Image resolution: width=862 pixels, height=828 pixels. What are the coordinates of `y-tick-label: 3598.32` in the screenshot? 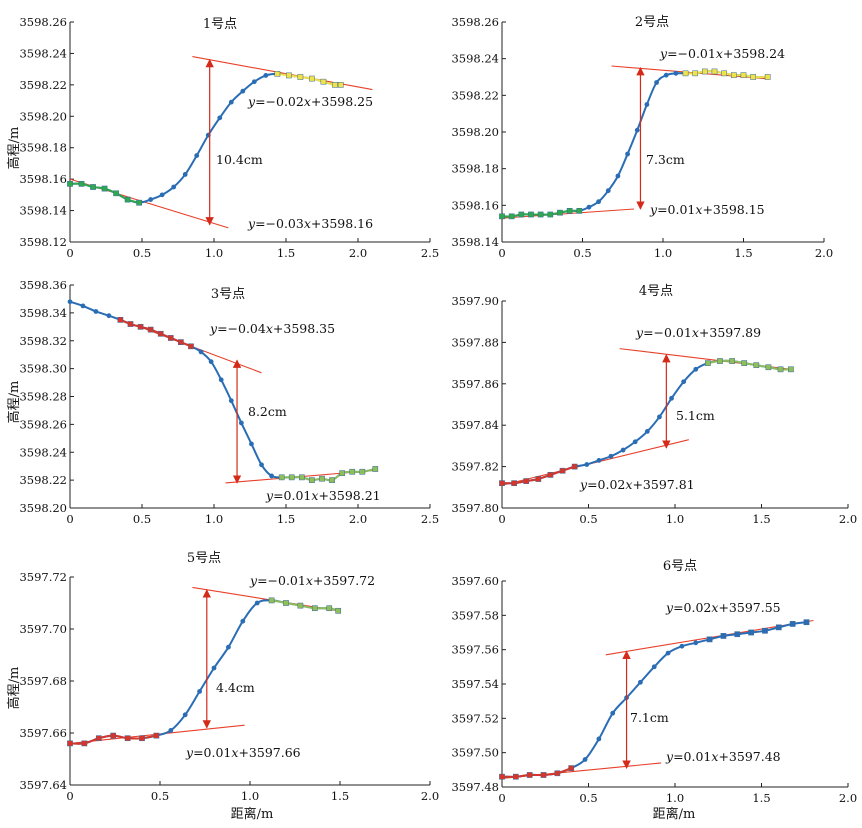 It's located at (43, 341).